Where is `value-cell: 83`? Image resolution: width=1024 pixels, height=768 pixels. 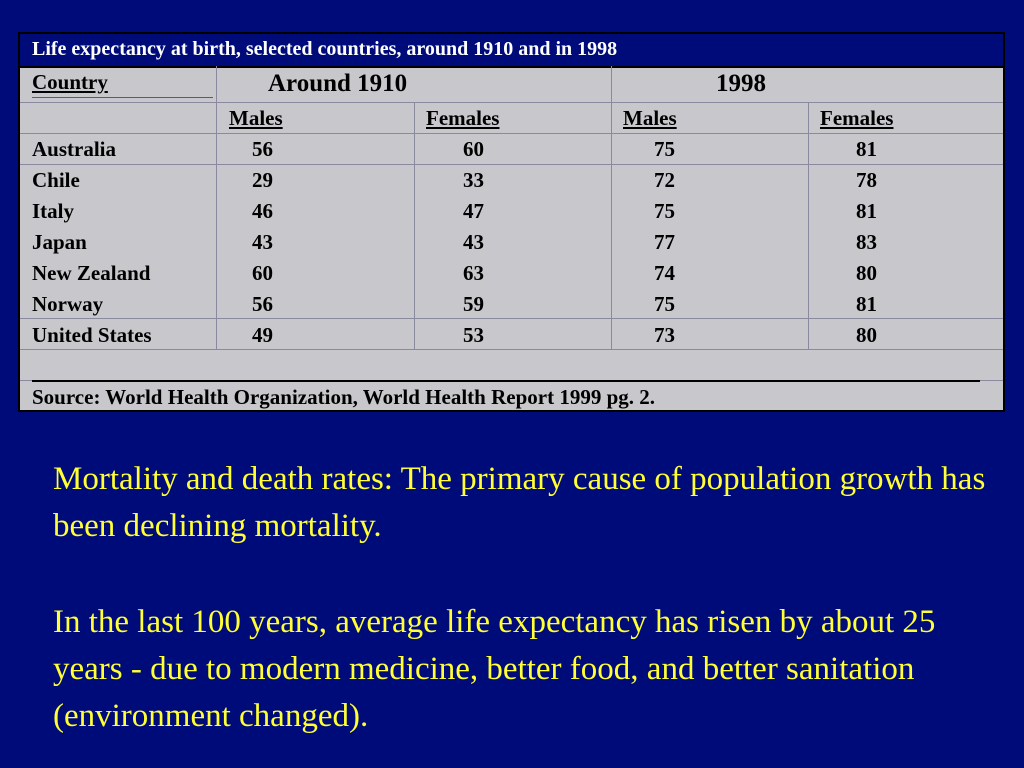
value-cell: 83 is located at coordinates (866, 242).